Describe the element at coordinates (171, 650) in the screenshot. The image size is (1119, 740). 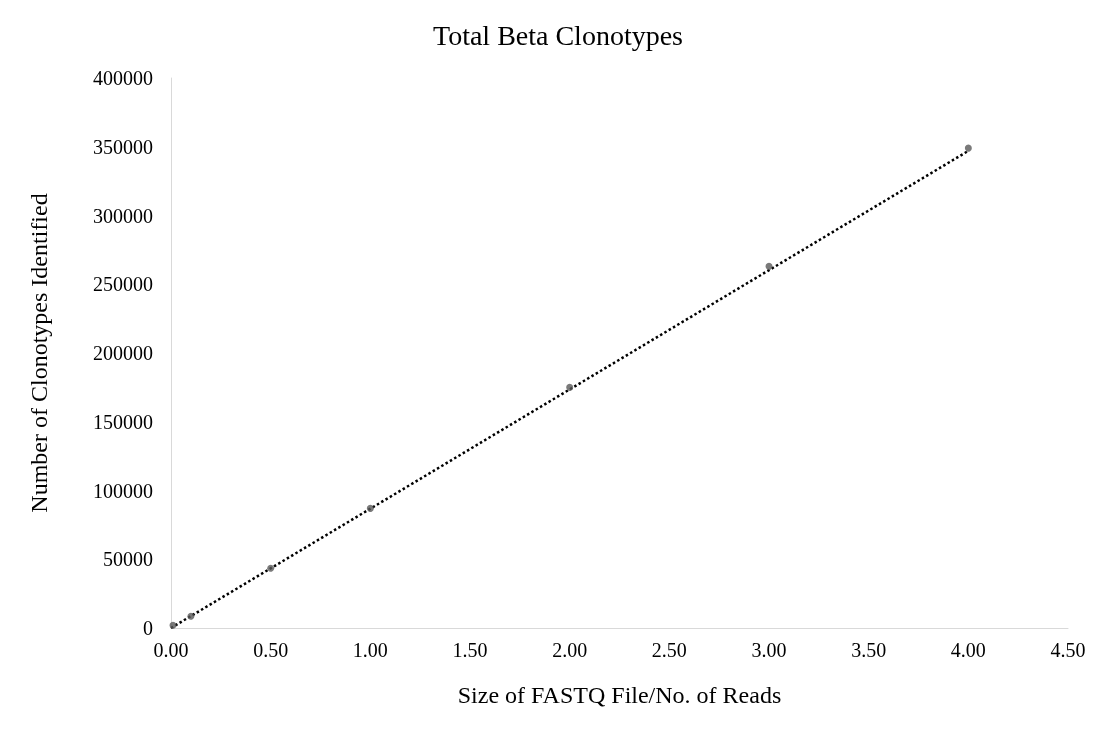
I see `x-tick-label: 0.00` at that location.